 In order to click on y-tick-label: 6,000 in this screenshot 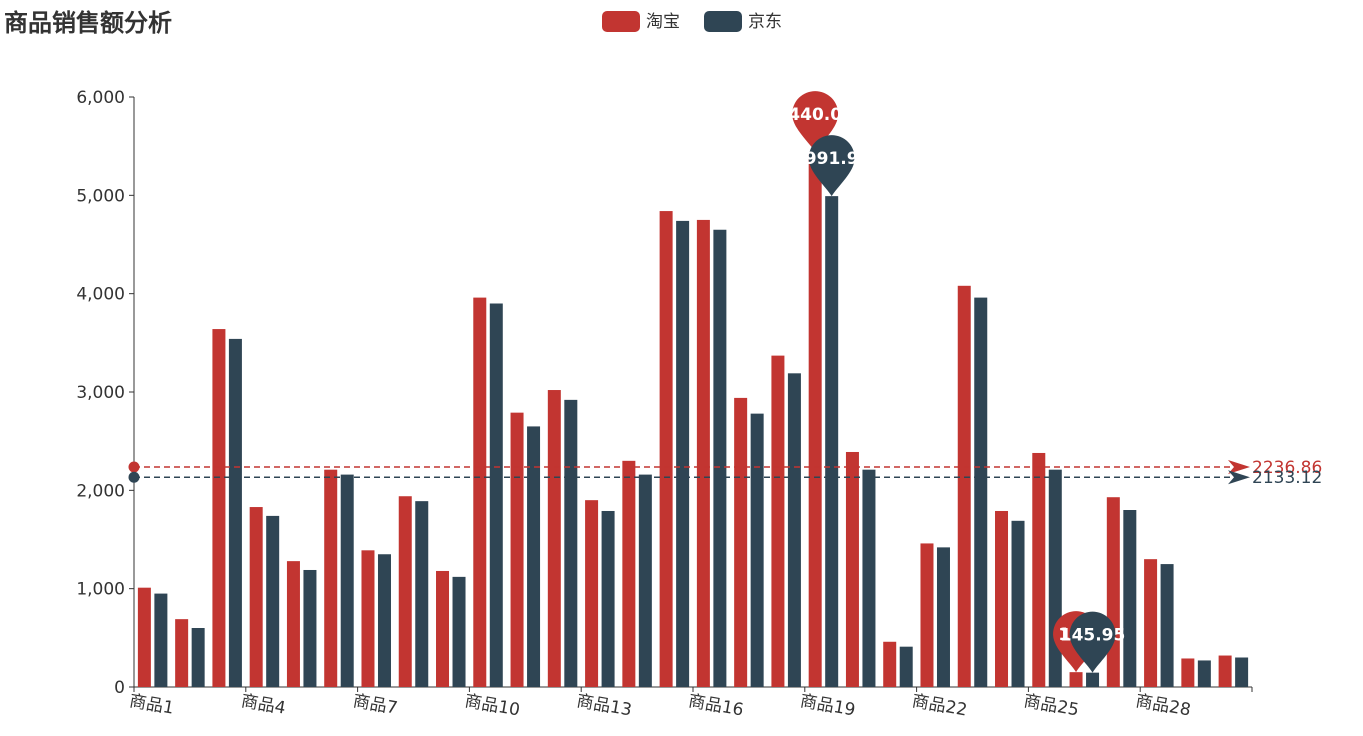, I will do `click(100, 98)`.